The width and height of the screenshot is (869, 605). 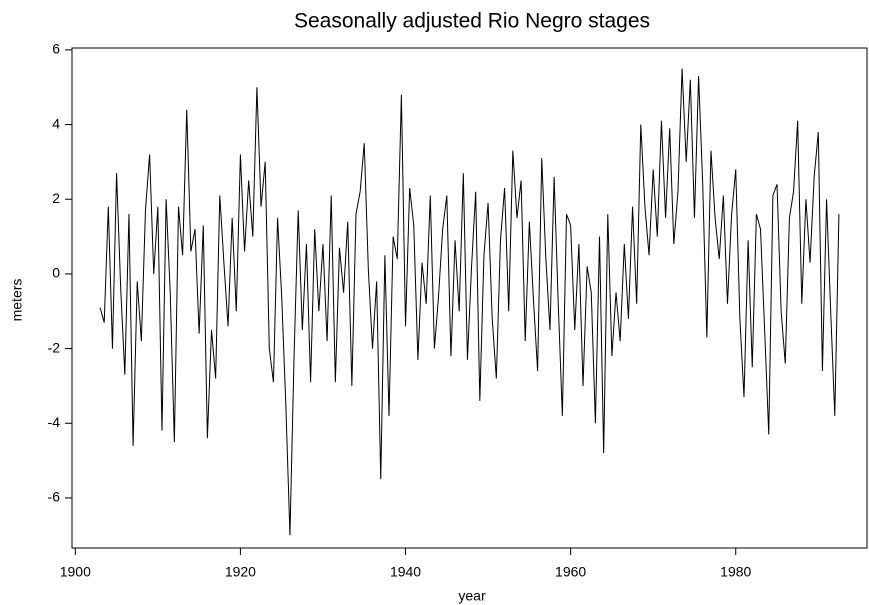 I want to click on x-tick-label: 1960, so click(x=570, y=572).